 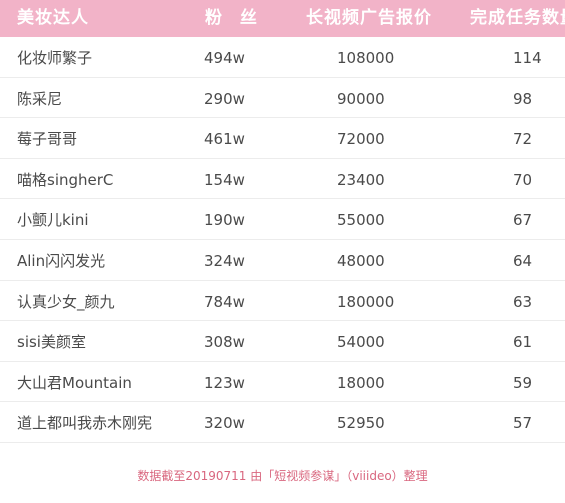 What do you see at coordinates (224, 342) in the screenshot?
I see `cell-fans: 308w` at bounding box center [224, 342].